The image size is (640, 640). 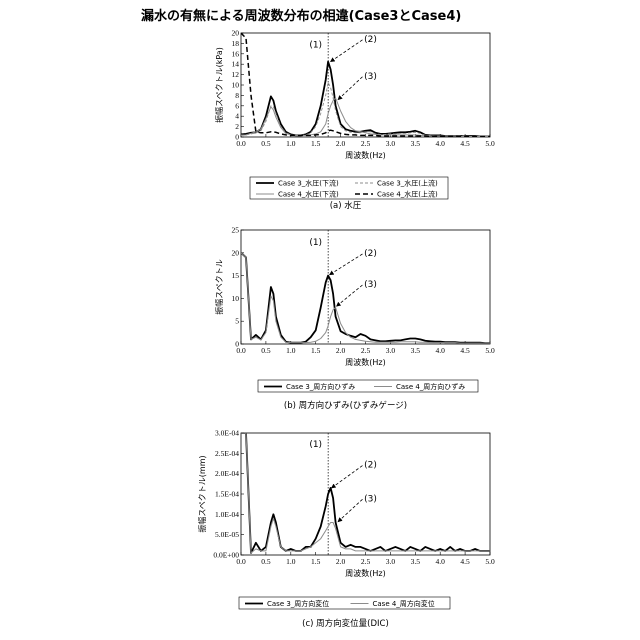 What do you see at coordinates (227, 433) in the screenshot?
I see `y-tick-label: 3.0E-04` at bounding box center [227, 433].